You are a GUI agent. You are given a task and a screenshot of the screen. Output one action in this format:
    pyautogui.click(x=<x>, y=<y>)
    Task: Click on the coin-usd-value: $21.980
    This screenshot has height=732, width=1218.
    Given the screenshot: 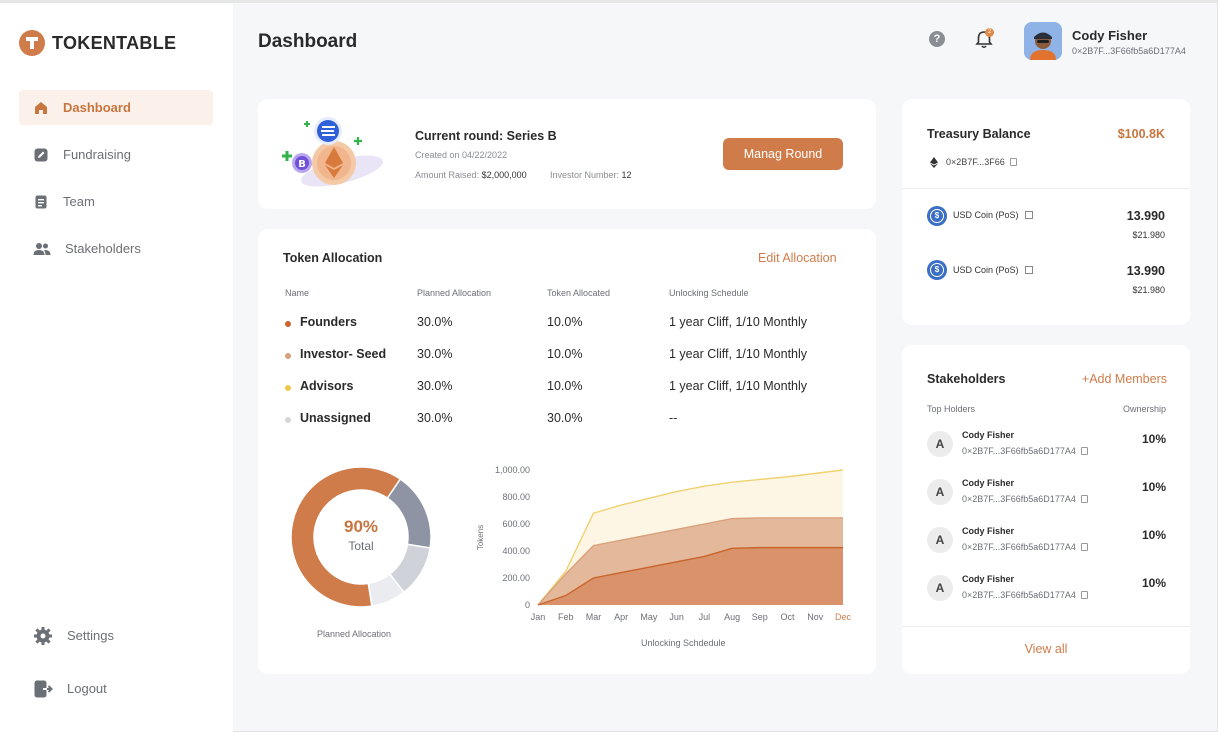 What is the action you would take?
    pyautogui.click(x=1148, y=235)
    